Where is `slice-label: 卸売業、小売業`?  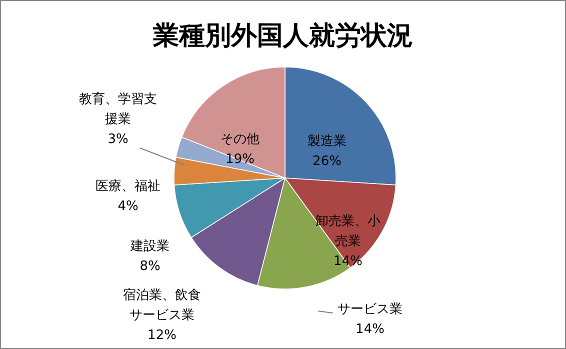
slice-label: 卸売業、小売業 is located at coordinates (348, 231).